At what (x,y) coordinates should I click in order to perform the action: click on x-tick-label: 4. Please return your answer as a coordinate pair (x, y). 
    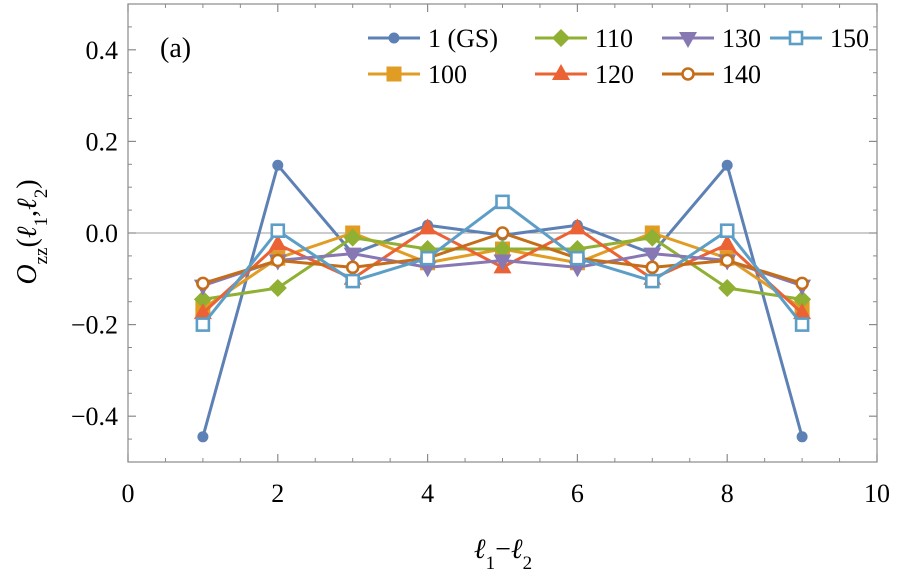
    Looking at the image, I should click on (427, 493).